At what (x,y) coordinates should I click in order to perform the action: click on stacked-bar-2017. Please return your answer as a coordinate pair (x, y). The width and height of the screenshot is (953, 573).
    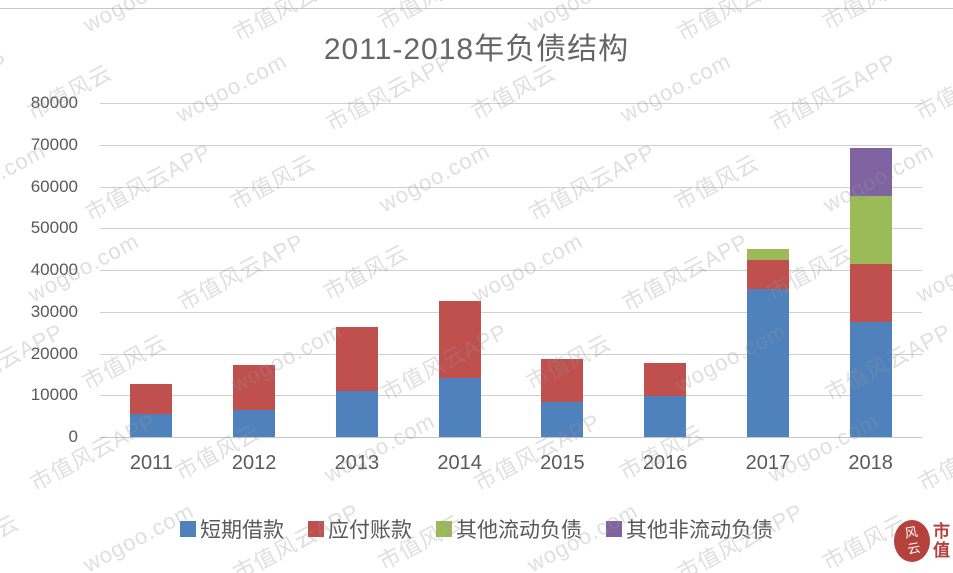
    Looking at the image, I should click on (767, 343).